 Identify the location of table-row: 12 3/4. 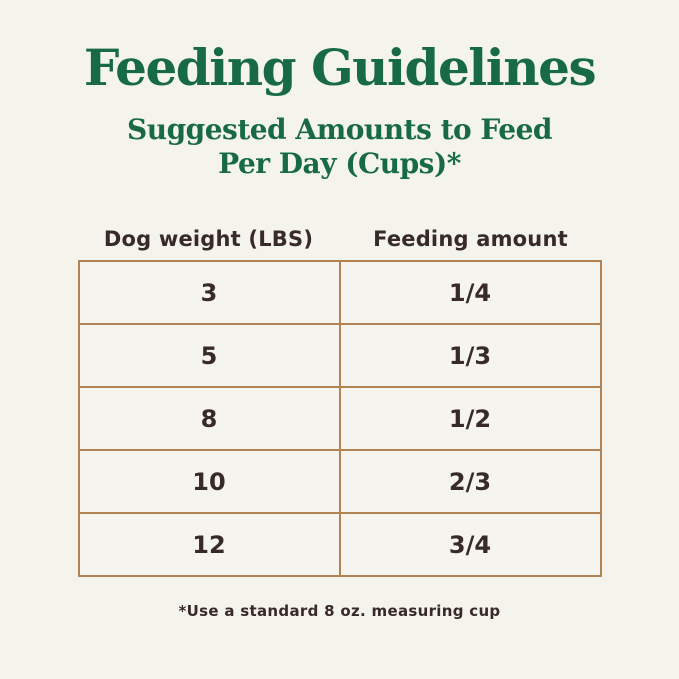
(339, 545).